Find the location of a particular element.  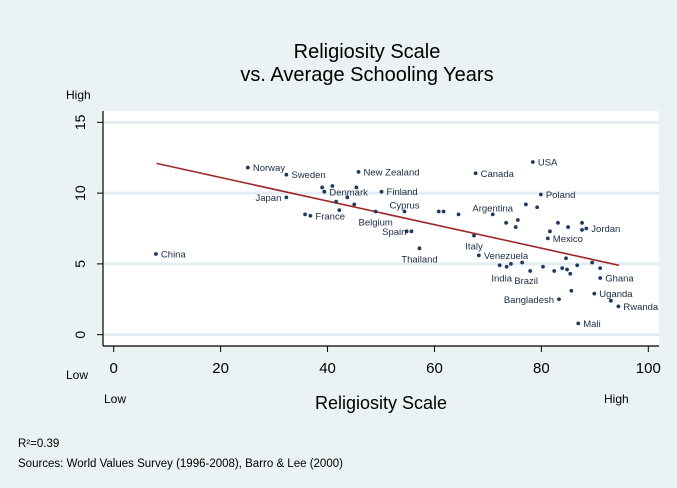

x-tick-label: 0 is located at coordinates (114, 368).